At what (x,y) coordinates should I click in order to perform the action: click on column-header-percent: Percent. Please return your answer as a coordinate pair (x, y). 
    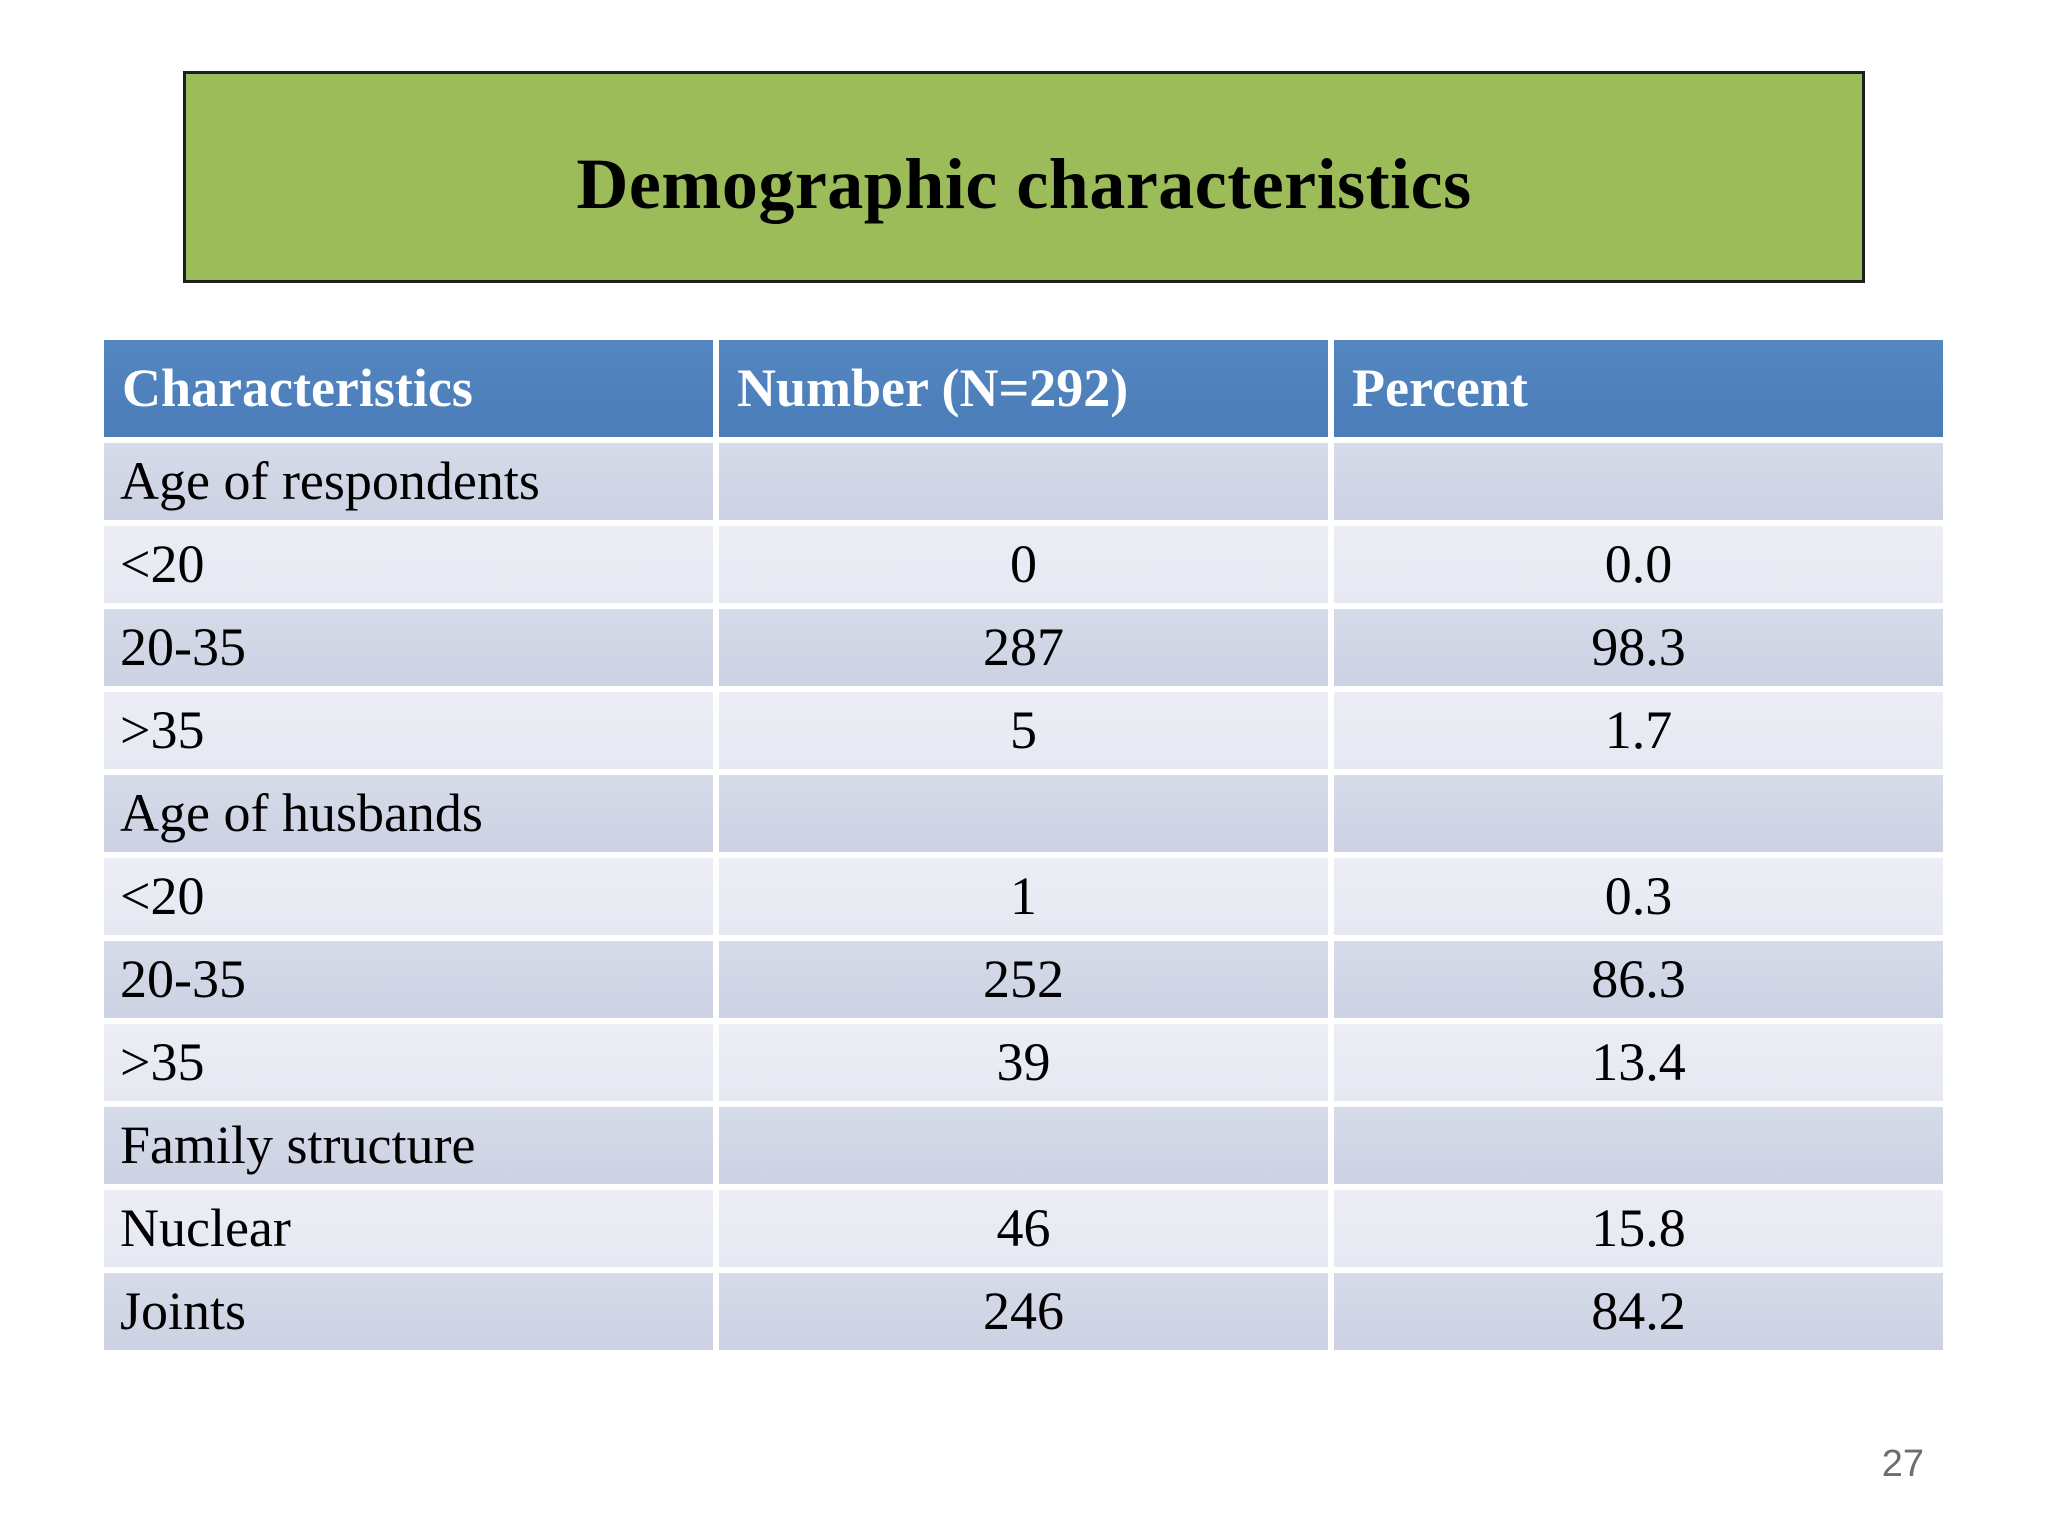
    Looking at the image, I should click on (1638, 388).